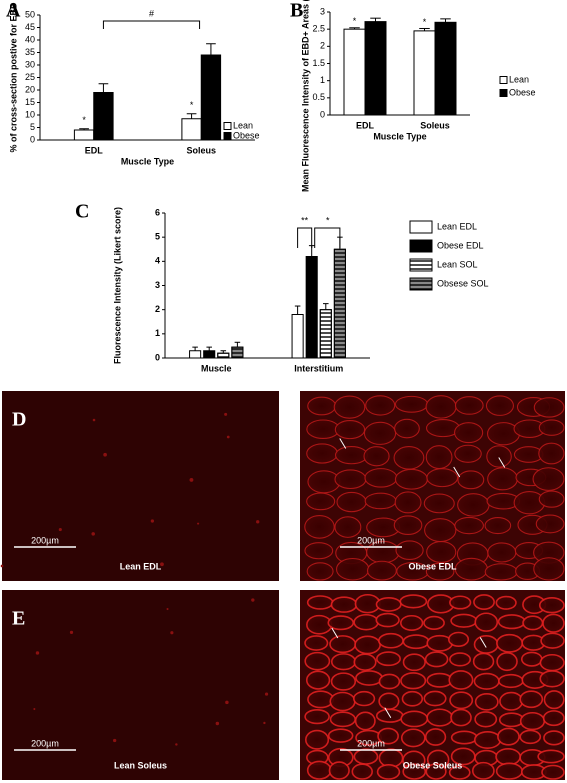 This screenshot has width=567, height=783. Describe the element at coordinates (30, 39) in the screenshot. I see `y-tick-label: 40` at that location.